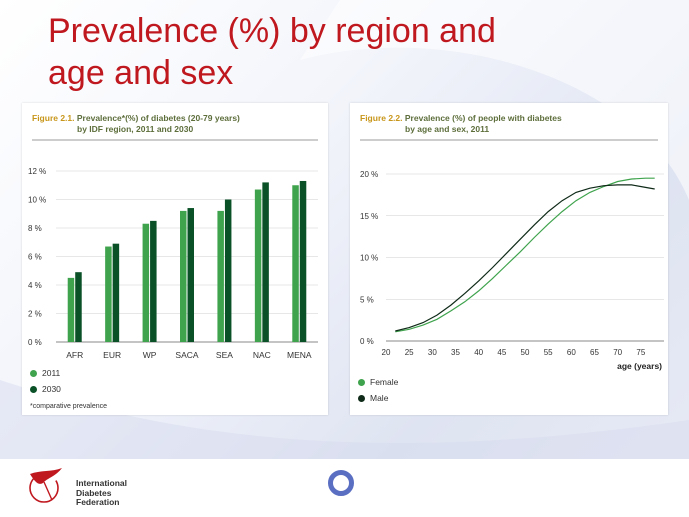 The height and width of the screenshot is (517, 689). What do you see at coordinates (158, 118) in the screenshot?
I see `figure-2-1-title-line-1: Prevalence*(%) of diabetes (20-79 years)` at bounding box center [158, 118].